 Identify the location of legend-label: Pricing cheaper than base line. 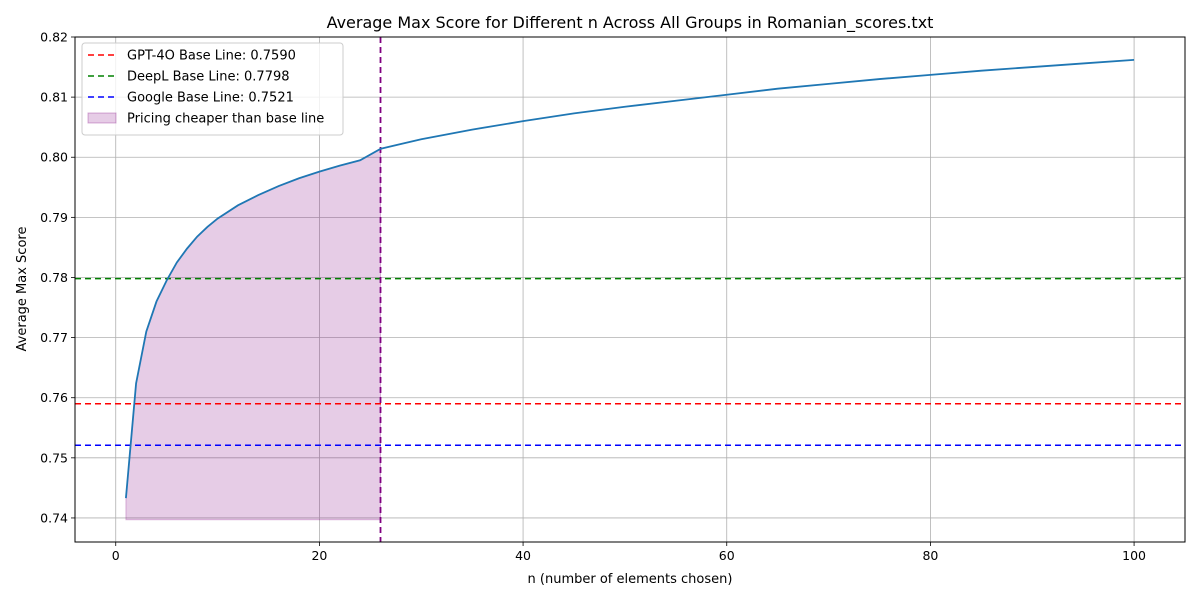
(225, 119).